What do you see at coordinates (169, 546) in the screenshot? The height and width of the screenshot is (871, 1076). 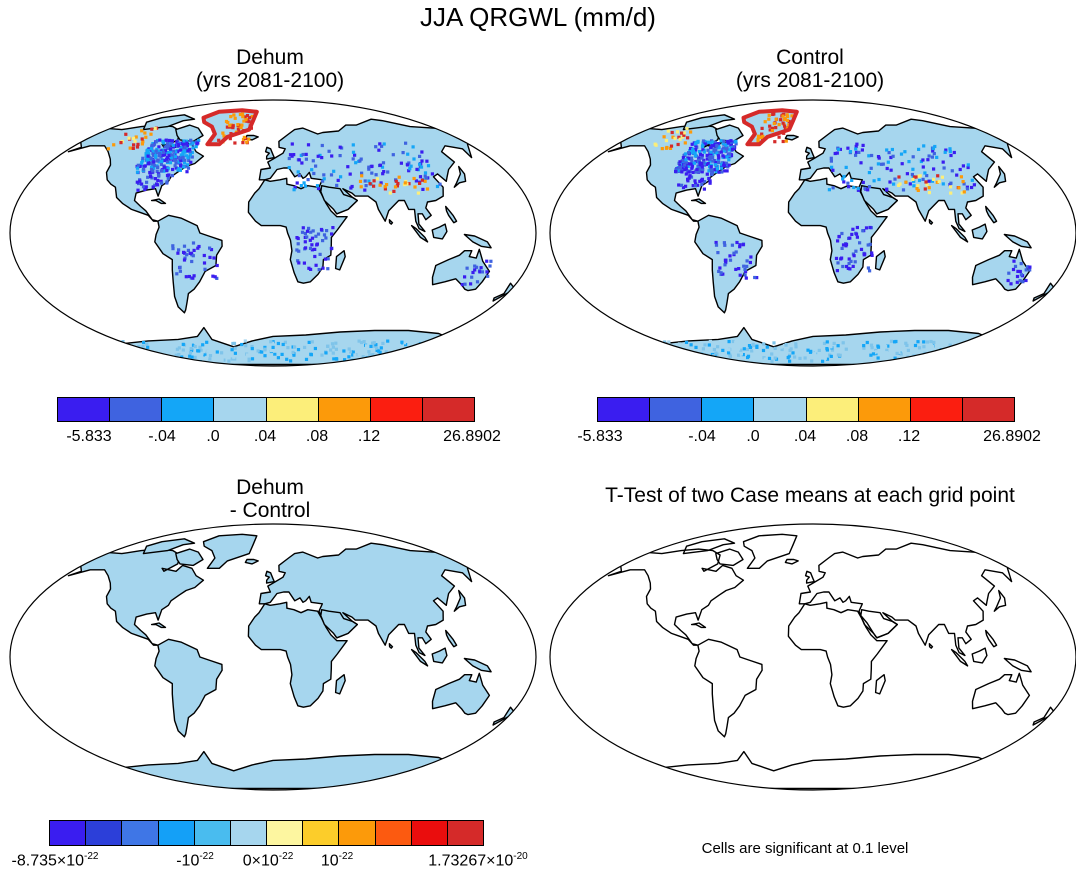 I see `landmass-arctic-islands` at bounding box center [169, 546].